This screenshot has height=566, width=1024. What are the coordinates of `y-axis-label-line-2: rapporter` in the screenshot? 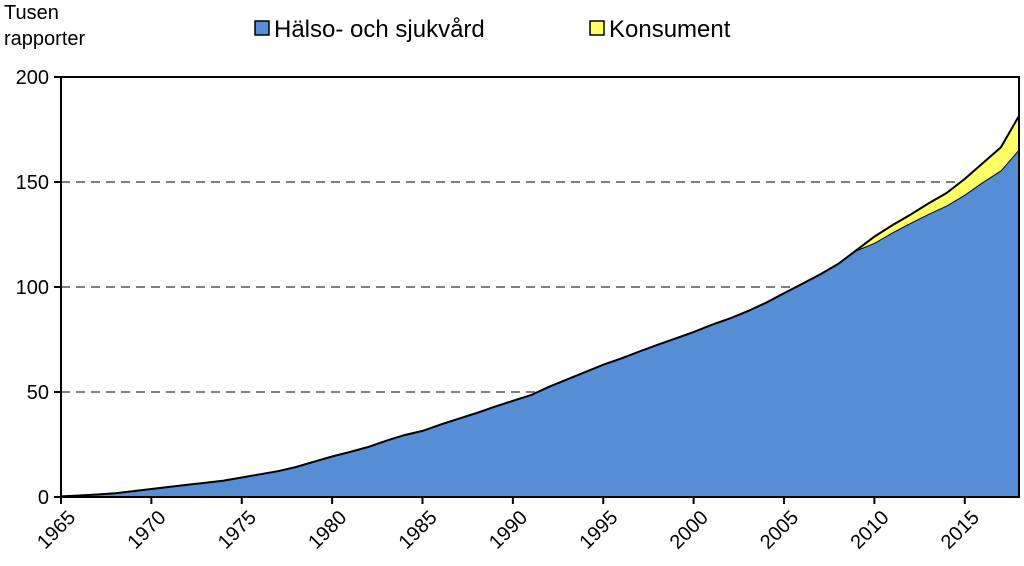 It's located at (44, 39).